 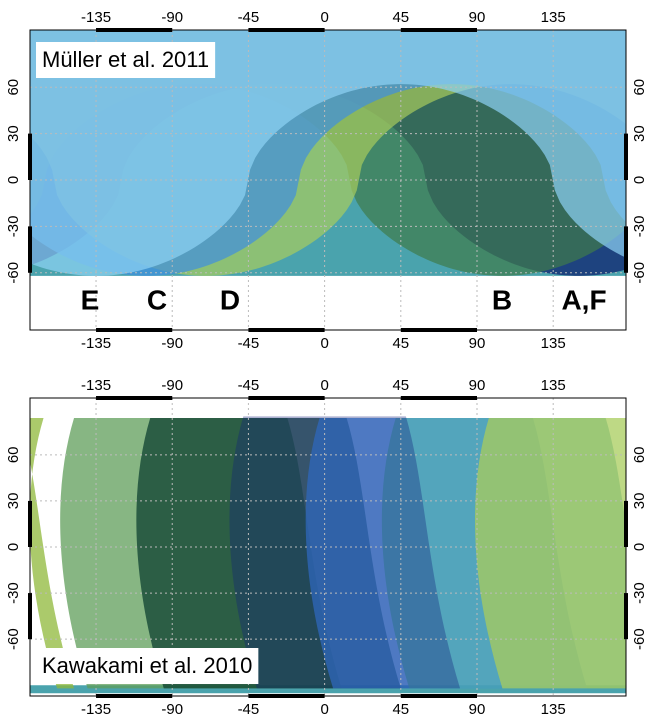 What do you see at coordinates (90, 299) in the screenshot?
I see `region-label: E` at bounding box center [90, 299].